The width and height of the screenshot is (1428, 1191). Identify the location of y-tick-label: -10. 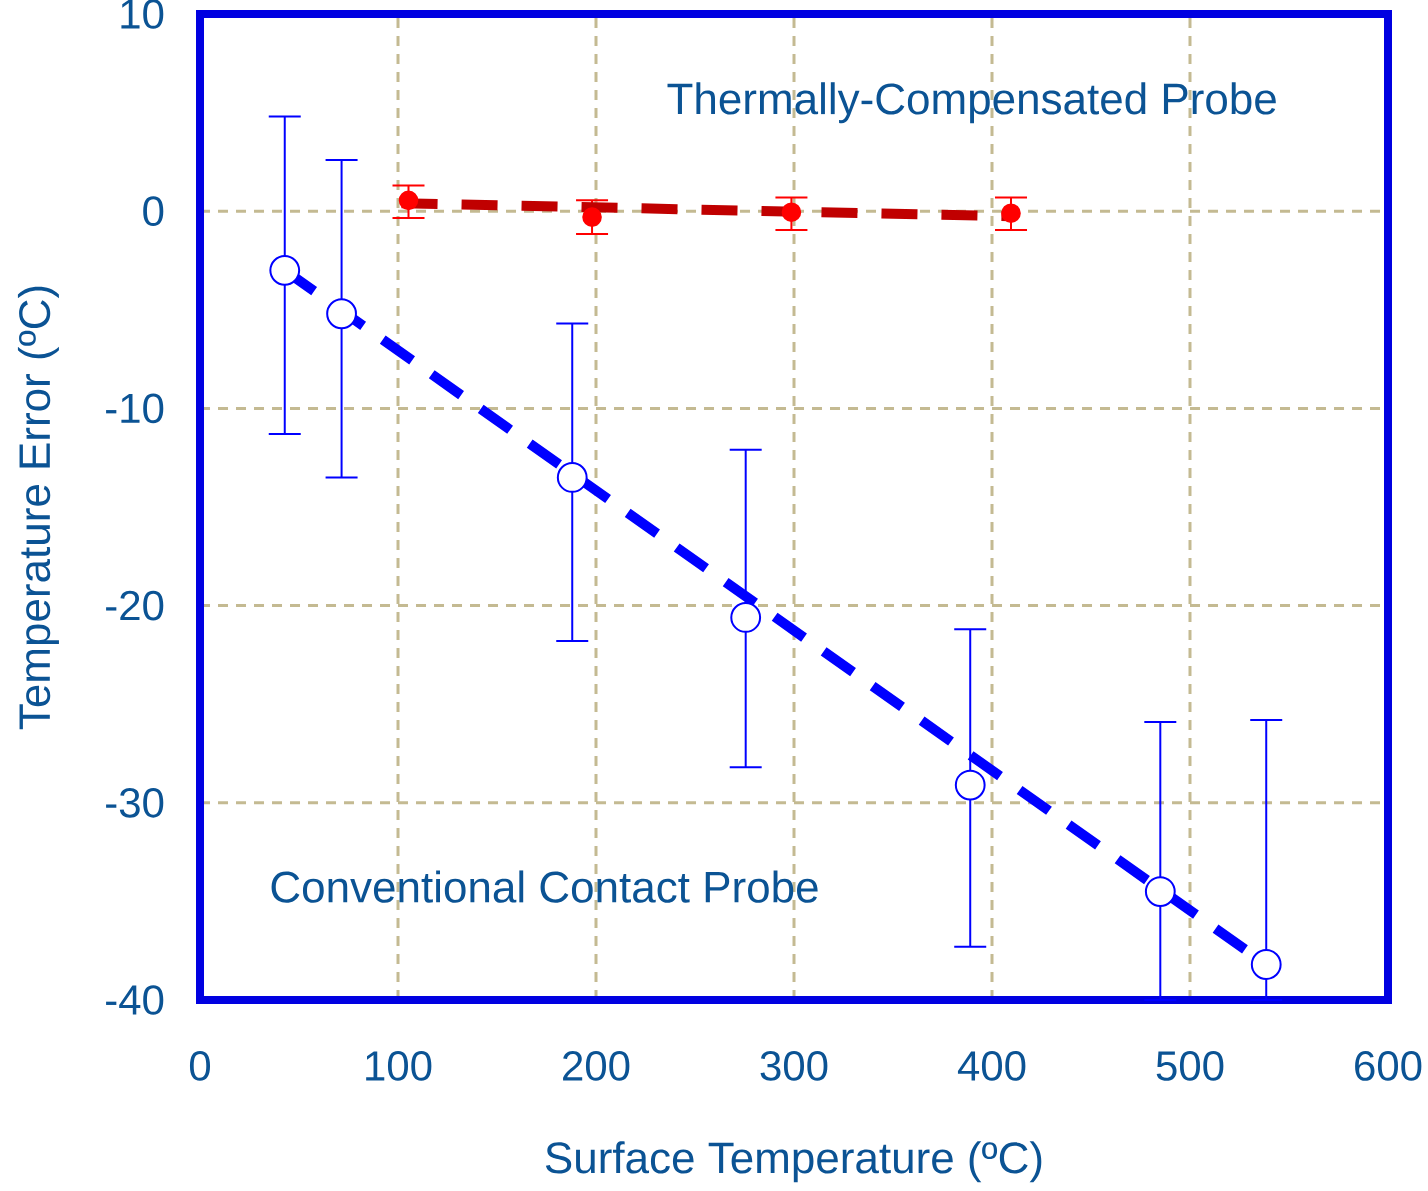
(135, 408).